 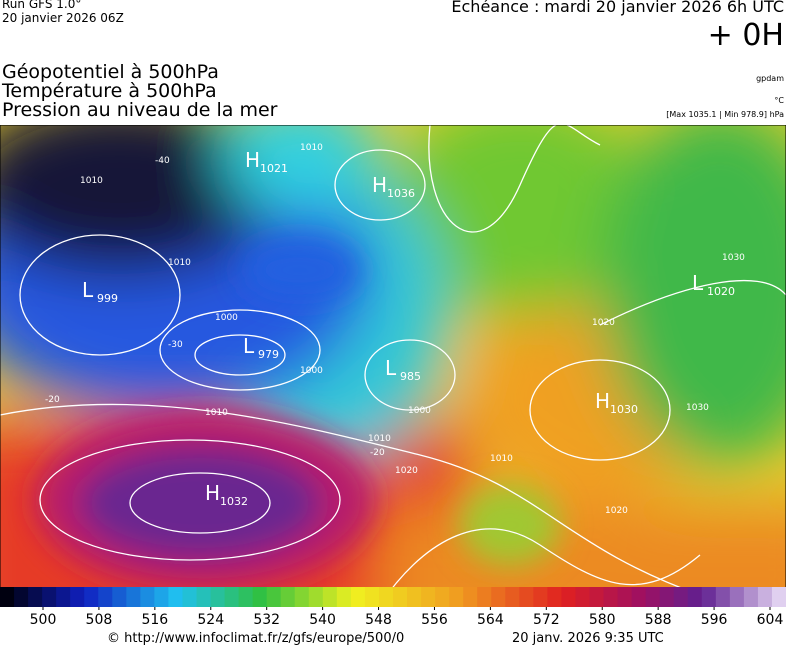 What do you see at coordinates (745, 35) in the screenshot?
I see `offset: + 0H` at bounding box center [745, 35].